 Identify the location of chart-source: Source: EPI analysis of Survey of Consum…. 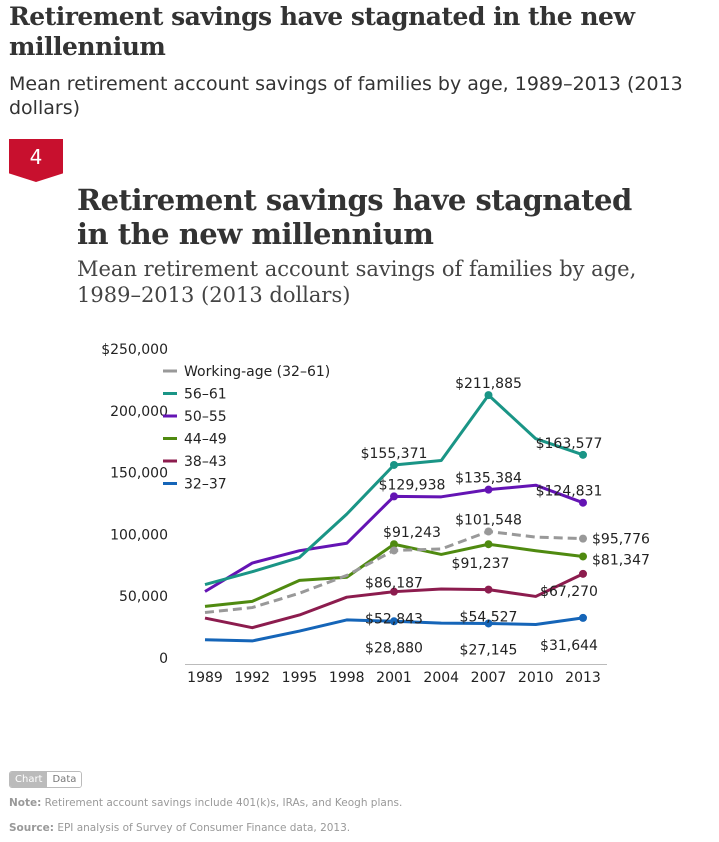
(179, 828).